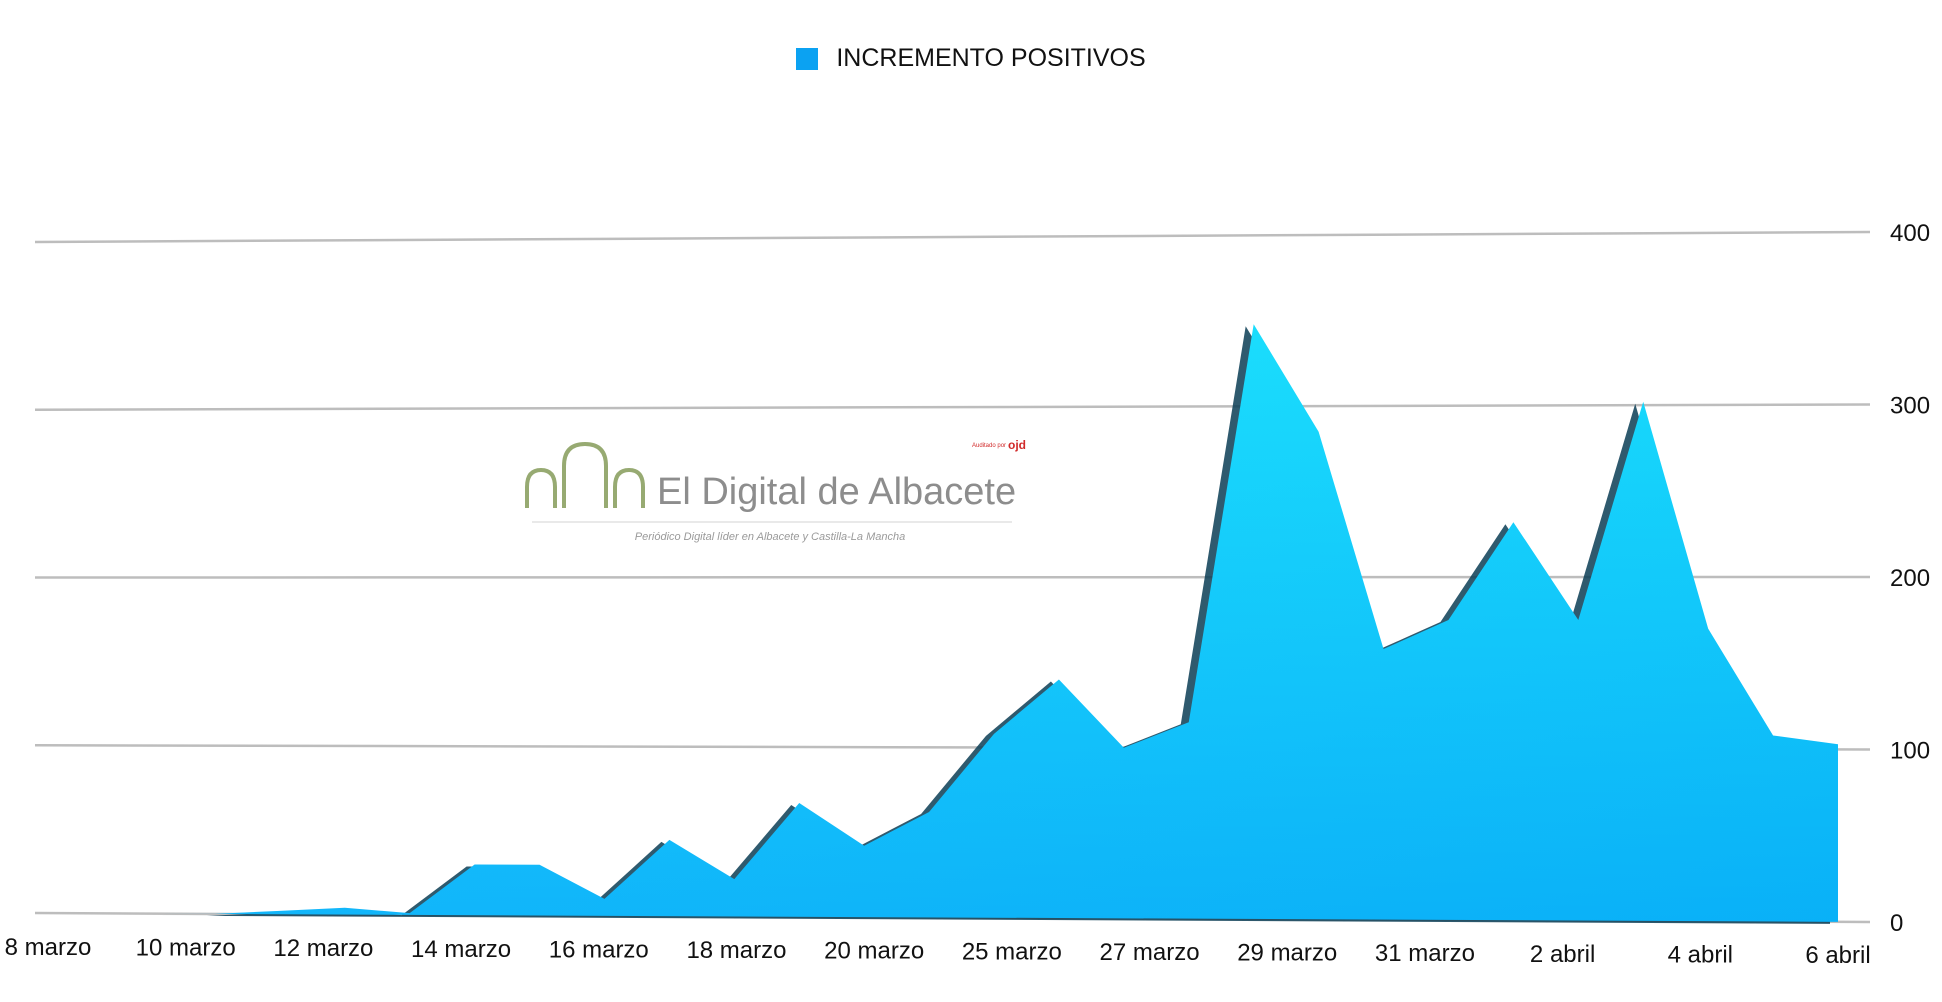 This screenshot has width=1942, height=1002. Describe the element at coordinates (1910, 233) in the screenshot. I see `y-tick-label: 400` at that location.